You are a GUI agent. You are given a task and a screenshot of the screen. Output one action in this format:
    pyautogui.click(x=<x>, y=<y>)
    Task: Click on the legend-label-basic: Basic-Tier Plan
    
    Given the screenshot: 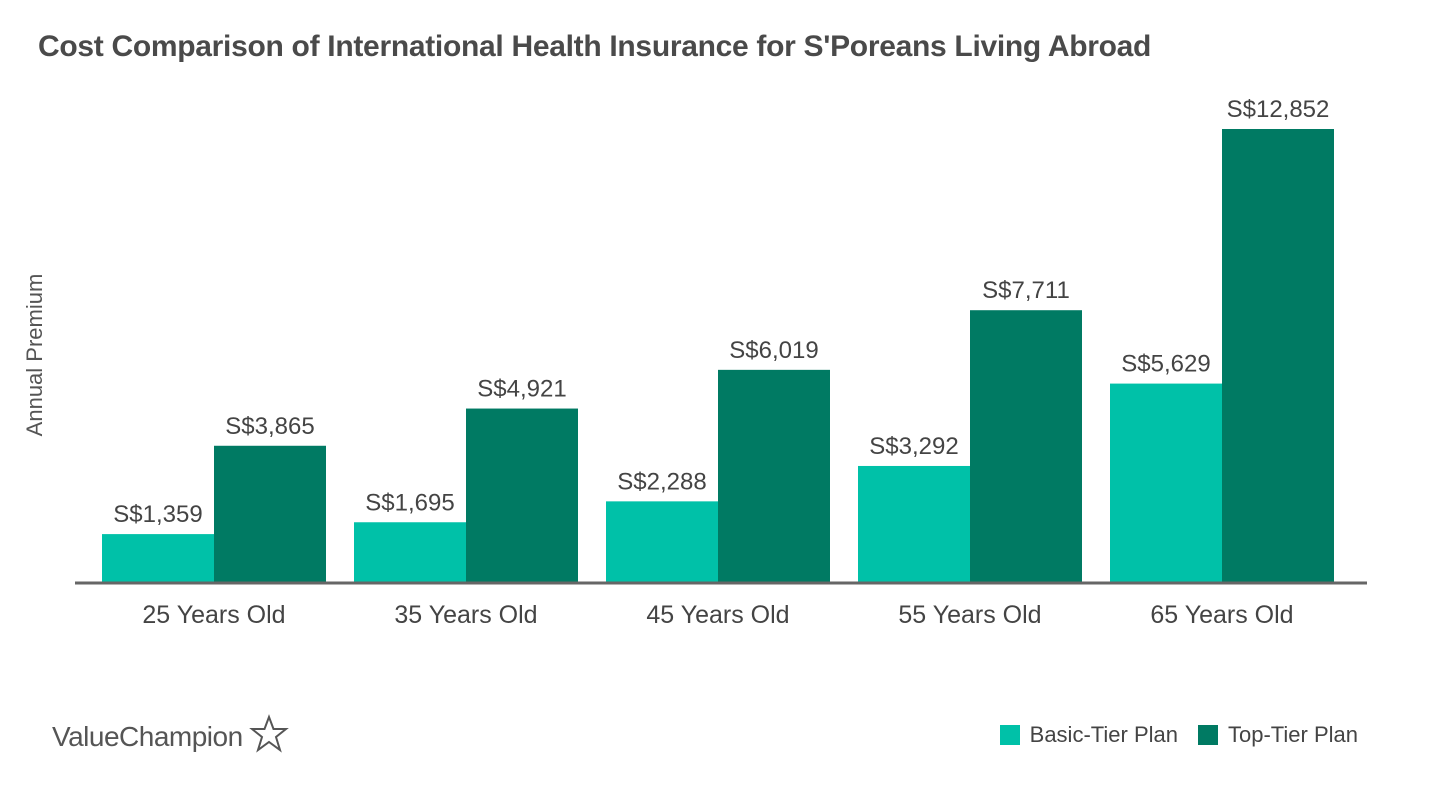 What is the action you would take?
    pyautogui.click(x=1103, y=734)
    